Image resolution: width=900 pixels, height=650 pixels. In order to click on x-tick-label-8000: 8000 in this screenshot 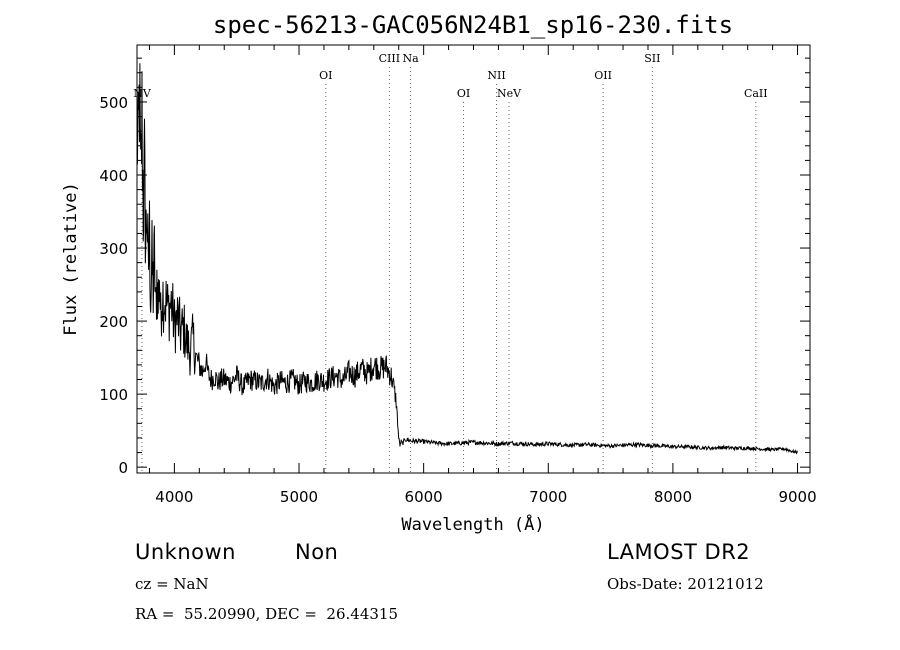, I will do `click(673, 497)`.